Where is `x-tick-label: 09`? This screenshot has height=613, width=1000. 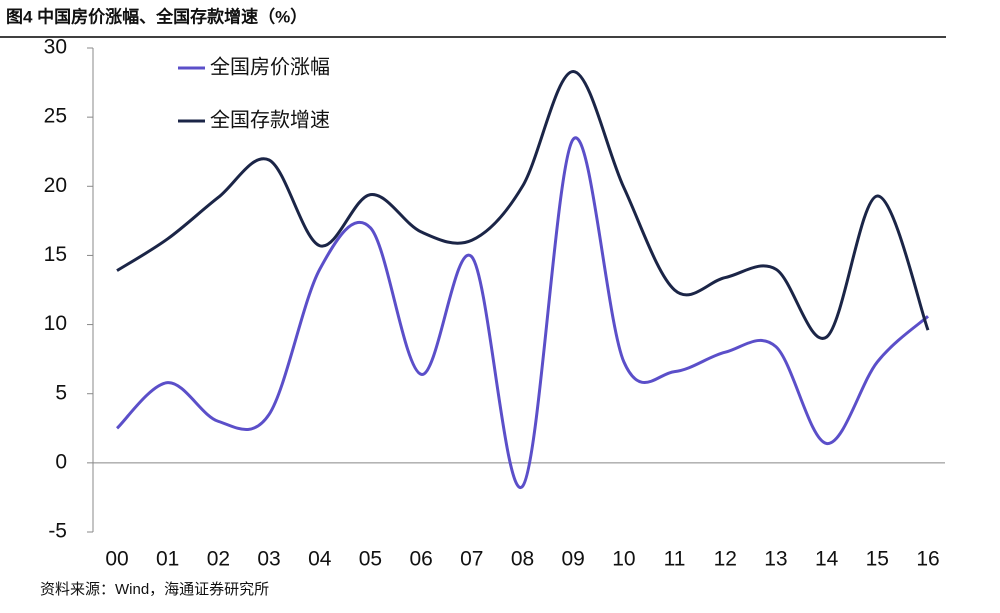
x-tick-label: 09 is located at coordinates (573, 559).